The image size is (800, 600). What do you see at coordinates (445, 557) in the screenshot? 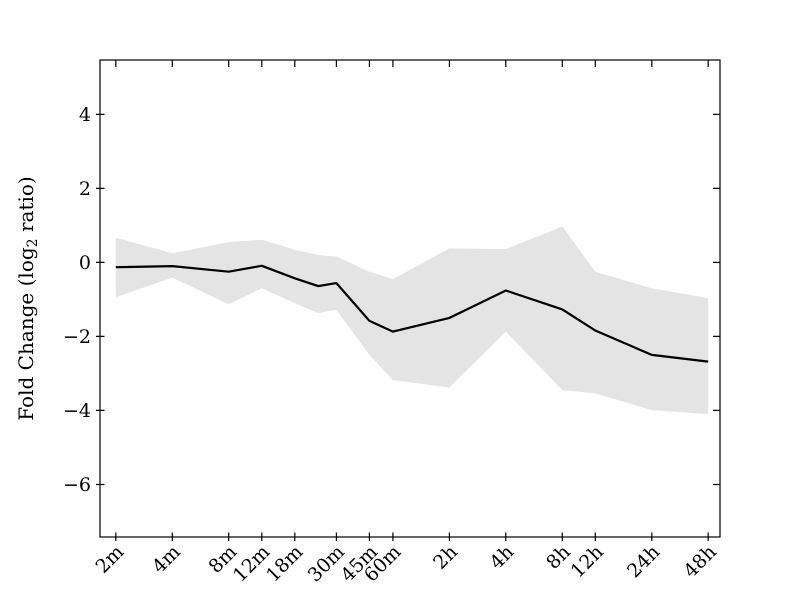
I see `x-tick-label: 2h` at bounding box center [445, 557].